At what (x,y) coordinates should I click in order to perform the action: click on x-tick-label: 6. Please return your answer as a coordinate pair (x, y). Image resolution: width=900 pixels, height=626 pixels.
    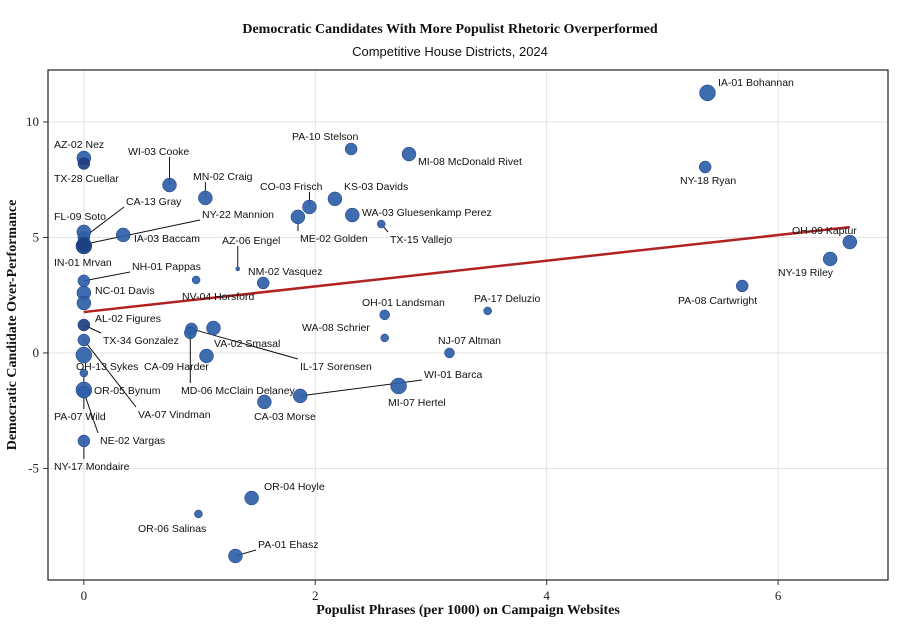
    Looking at the image, I should click on (778, 595).